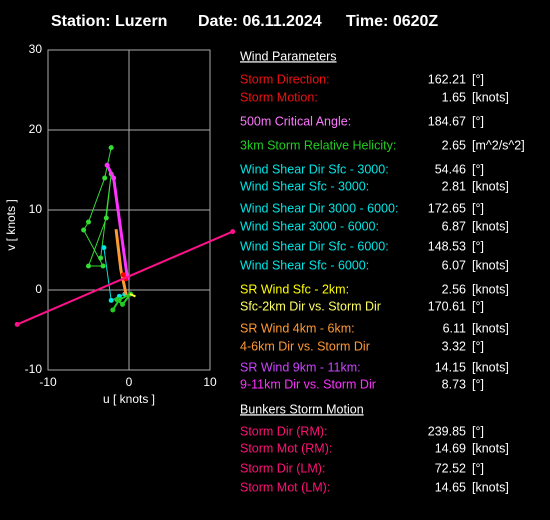  Describe the element at coordinates (36, 129) in the screenshot. I see `y-tick-label: 20` at that location.